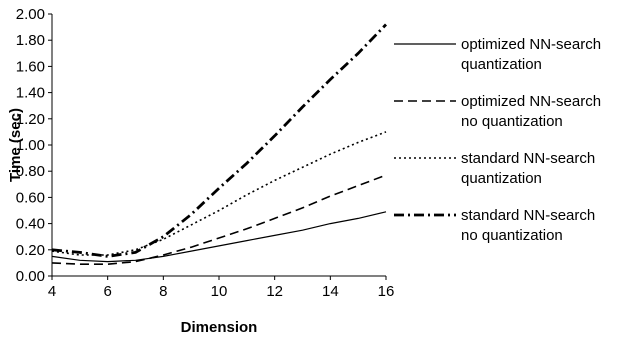  Describe the element at coordinates (30, 224) in the screenshot. I see `y-tick-label: 0.40` at that location.